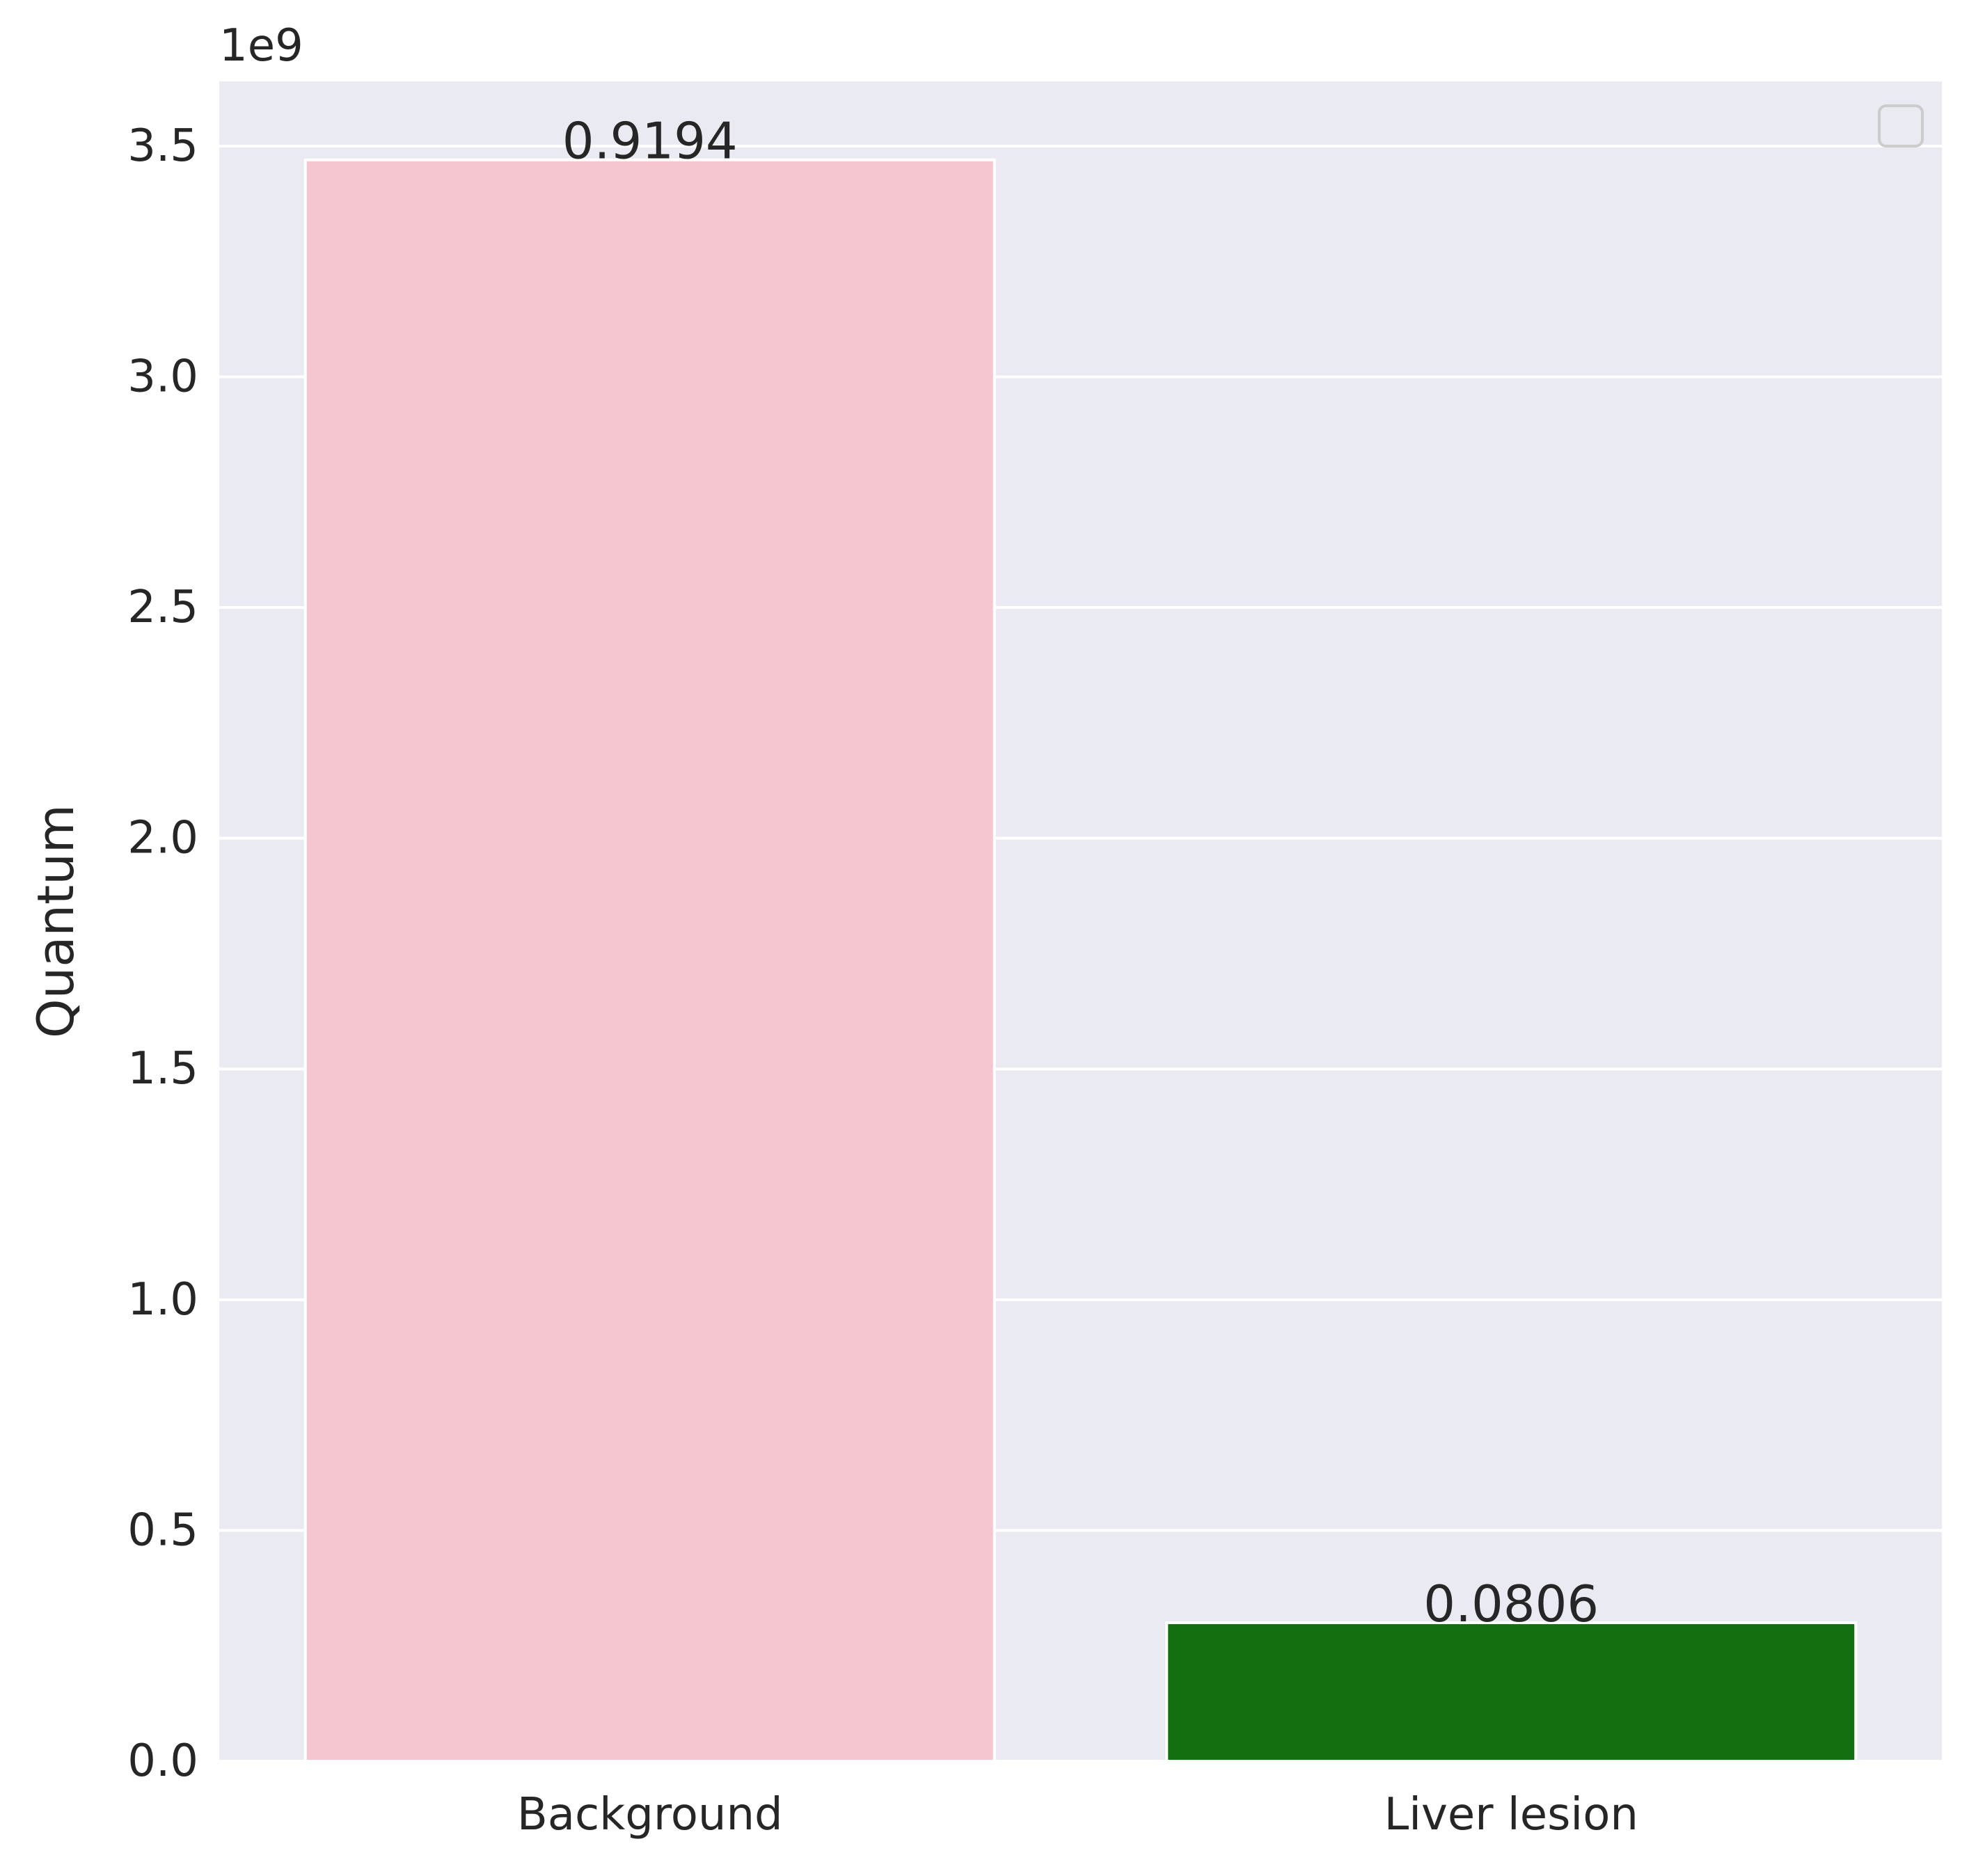 This screenshot has width=1969, height=1876. What do you see at coordinates (650, 141) in the screenshot?
I see `data-label: 0.9194` at bounding box center [650, 141].